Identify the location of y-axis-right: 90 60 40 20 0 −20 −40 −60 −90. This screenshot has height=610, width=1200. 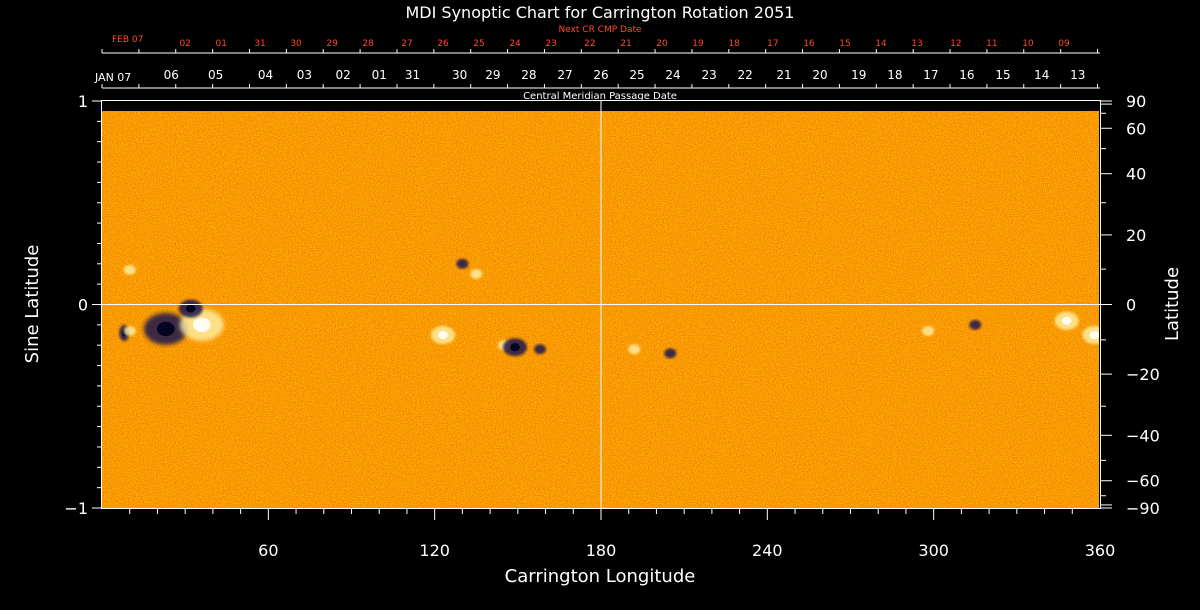
(1130, 305).